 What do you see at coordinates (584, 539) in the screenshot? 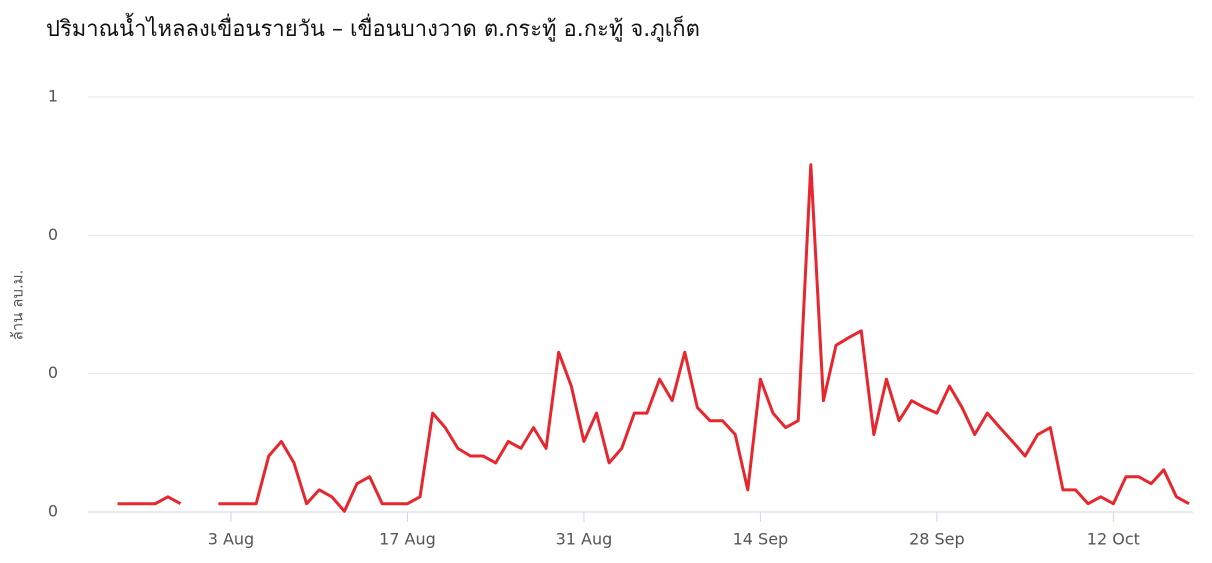
I see `x-tick-label: 31 Aug` at bounding box center [584, 539].